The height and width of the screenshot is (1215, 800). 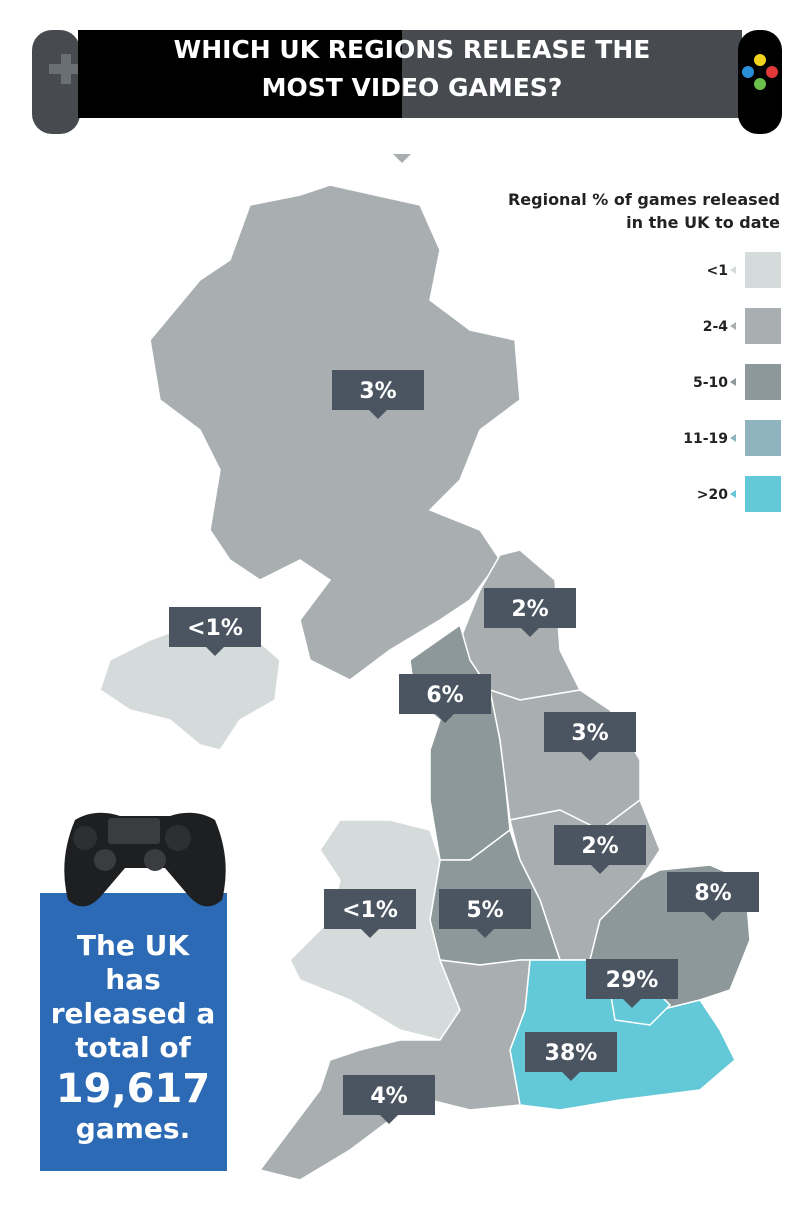 What do you see at coordinates (710, 383) in the screenshot?
I see `legend-label: 5-10` at bounding box center [710, 383].